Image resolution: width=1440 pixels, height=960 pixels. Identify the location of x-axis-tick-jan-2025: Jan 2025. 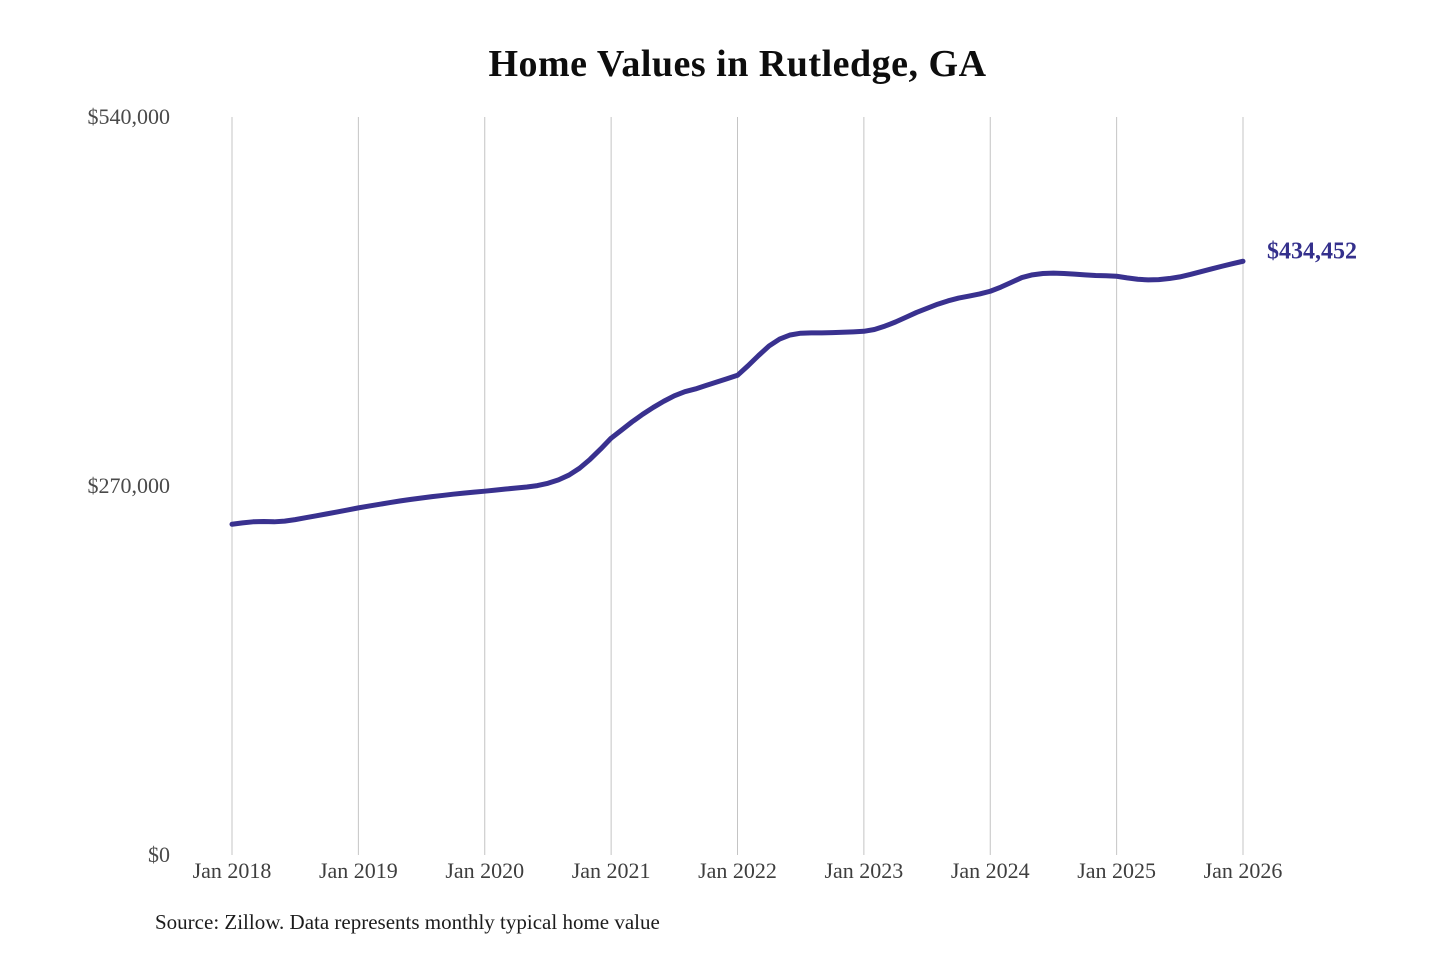
(1117, 870).